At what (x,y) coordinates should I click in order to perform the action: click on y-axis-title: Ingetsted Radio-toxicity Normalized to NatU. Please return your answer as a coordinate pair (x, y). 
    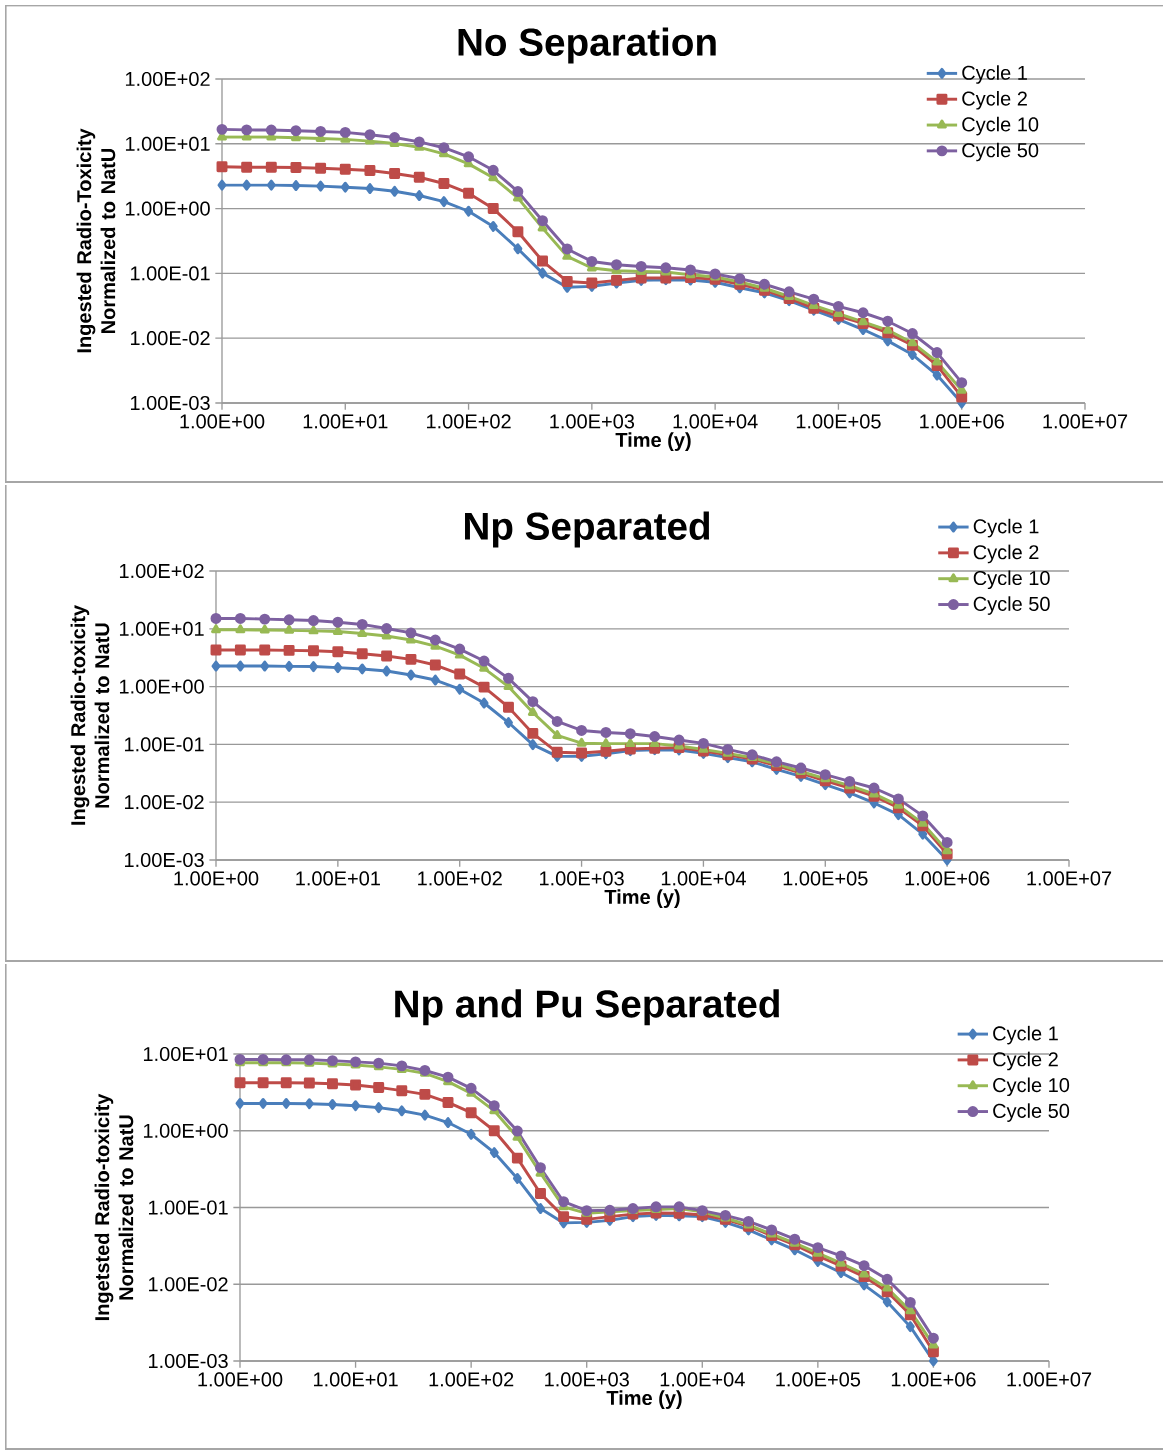
    Looking at the image, I should click on (114, 1207).